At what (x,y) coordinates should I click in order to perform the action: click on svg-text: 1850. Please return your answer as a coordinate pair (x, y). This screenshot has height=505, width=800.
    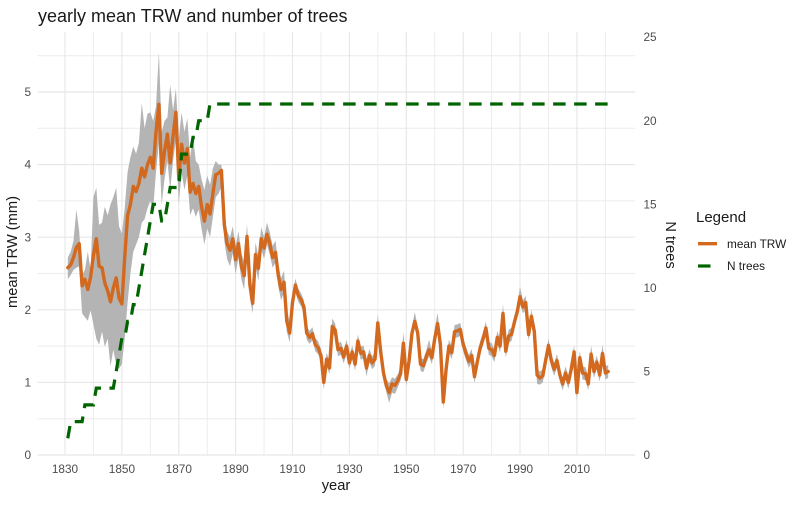
    Looking at the image, I should click on (122, 469).